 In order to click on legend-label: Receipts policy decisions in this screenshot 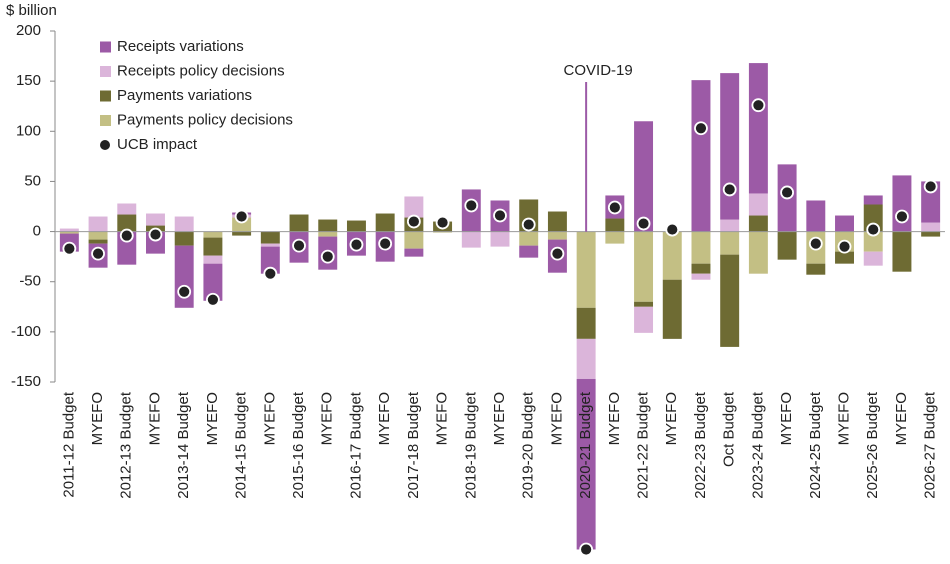, I will do `click(201, 70)`.